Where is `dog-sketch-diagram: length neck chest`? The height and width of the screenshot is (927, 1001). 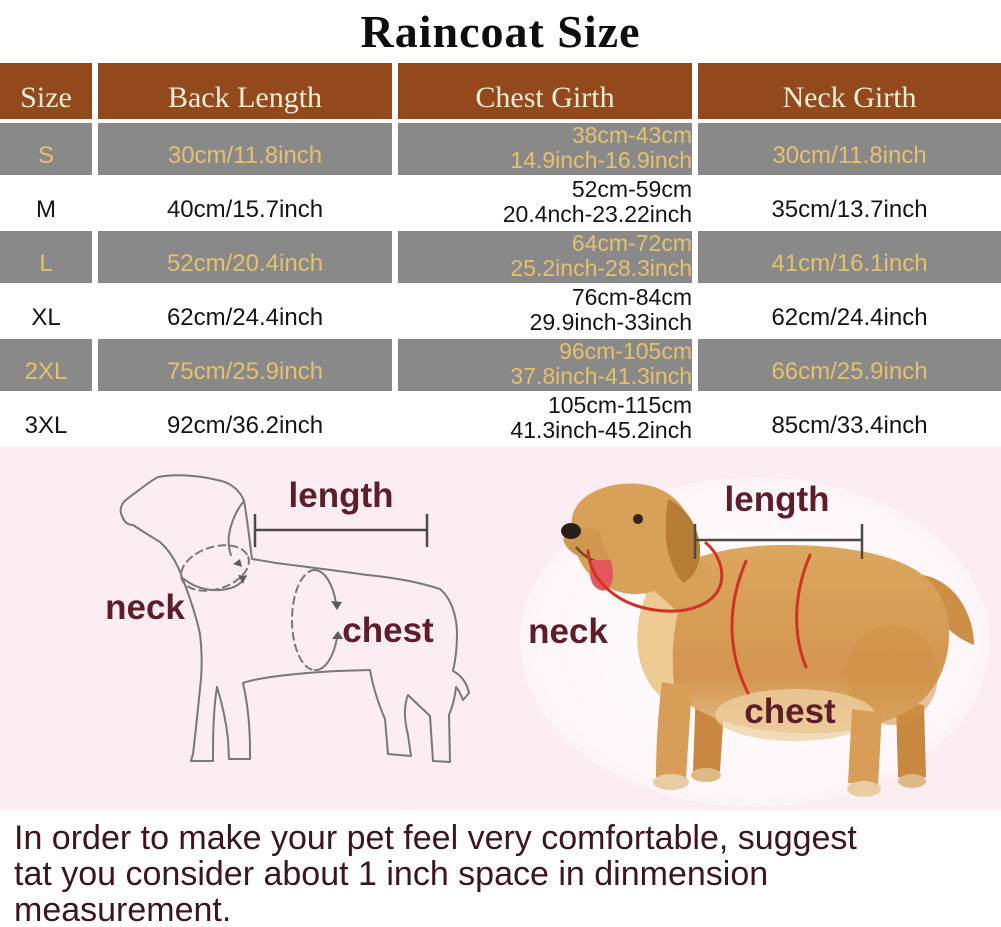 dog-sketch-diagram: length neck chest is located at coordinates (287, 618).